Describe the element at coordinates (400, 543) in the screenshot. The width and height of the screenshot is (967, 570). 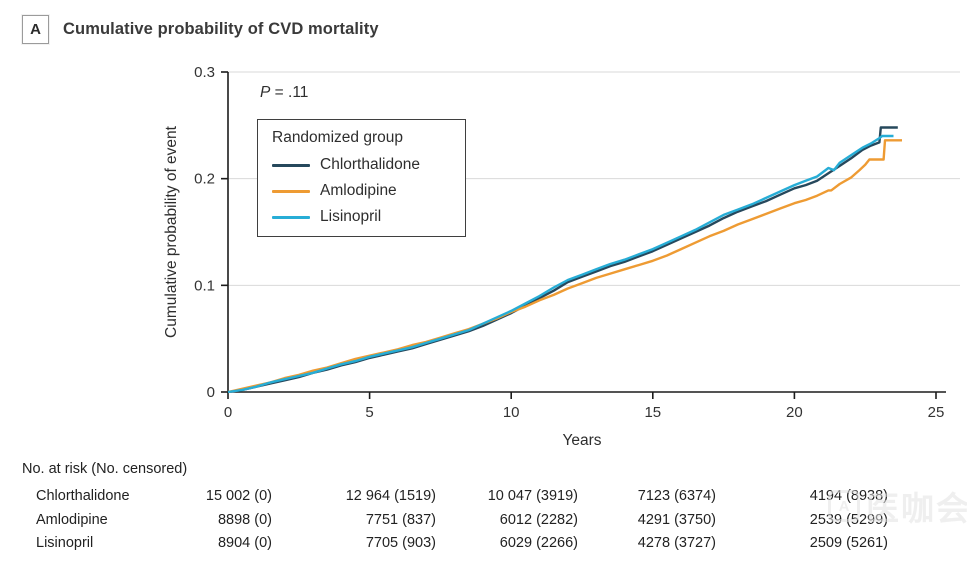
I see `risk-value: 7705 (903)` at that location.